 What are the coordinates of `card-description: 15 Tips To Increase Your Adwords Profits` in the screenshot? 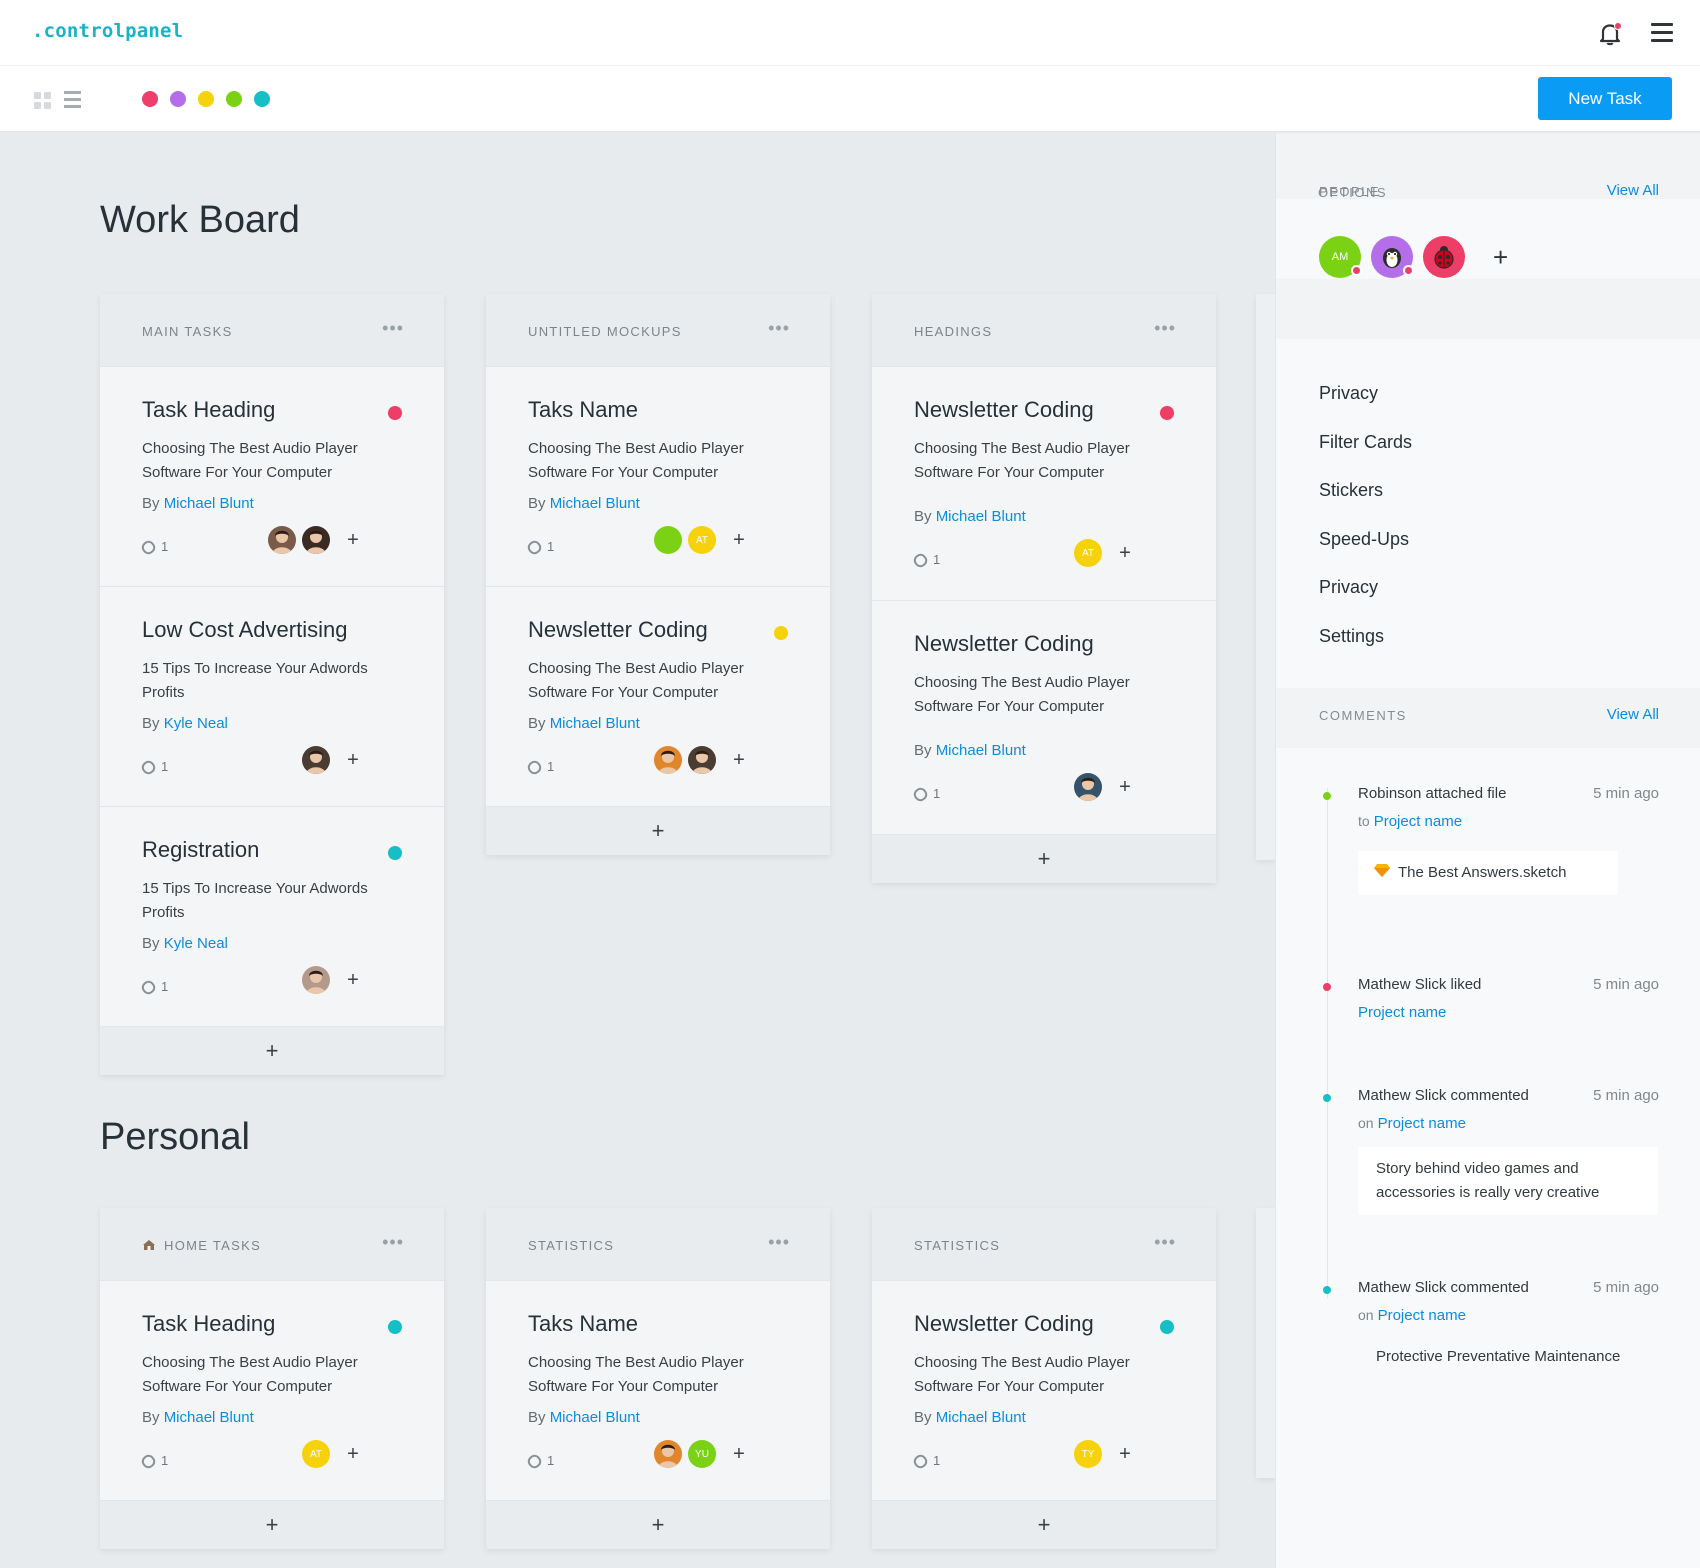 It's located at (255, 680).